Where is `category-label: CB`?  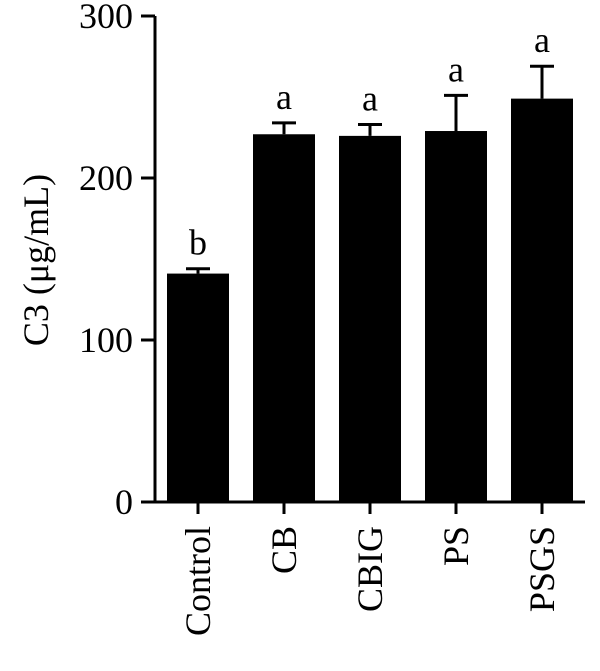 category-label: CB is located at coordinates (284, 550).